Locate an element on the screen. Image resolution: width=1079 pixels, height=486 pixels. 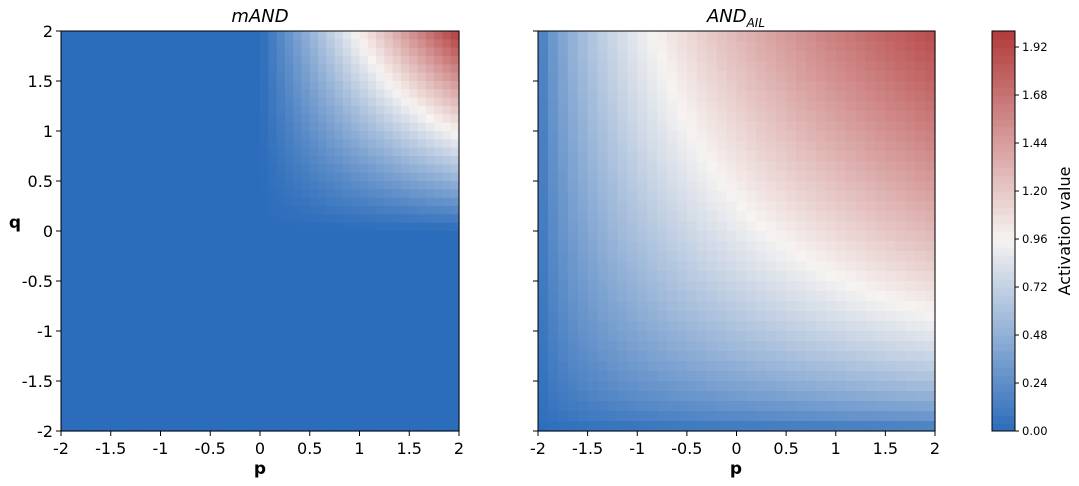
y-tick-label: -0.5 is located at coordinates (37, 281).